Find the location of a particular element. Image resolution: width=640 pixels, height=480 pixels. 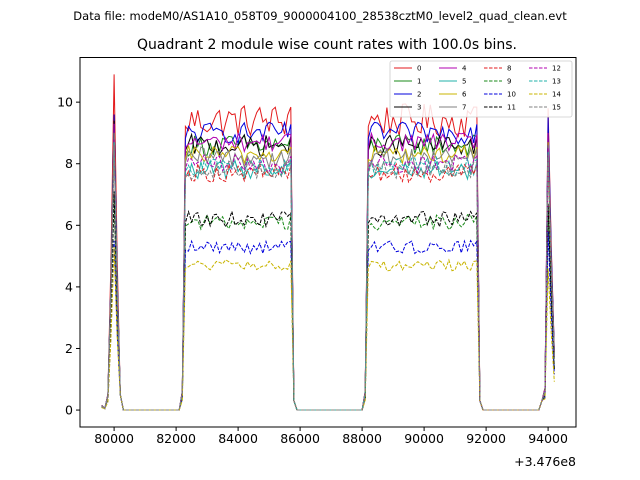

legend-label: 6 is located at coordinates (464, 95).